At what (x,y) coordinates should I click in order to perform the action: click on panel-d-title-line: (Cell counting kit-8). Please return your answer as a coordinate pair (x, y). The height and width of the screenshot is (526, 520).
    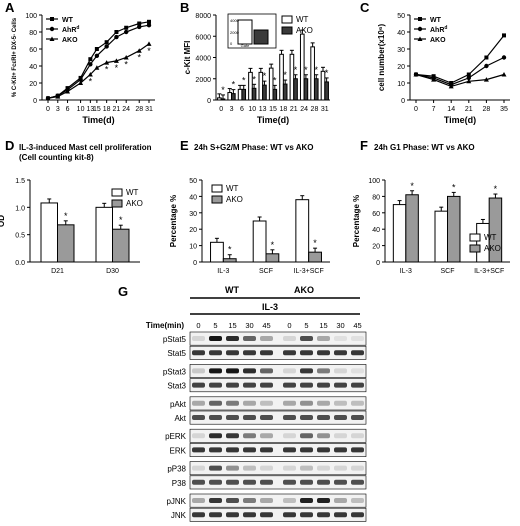
    Looking at the image, I should click on (56, 157).